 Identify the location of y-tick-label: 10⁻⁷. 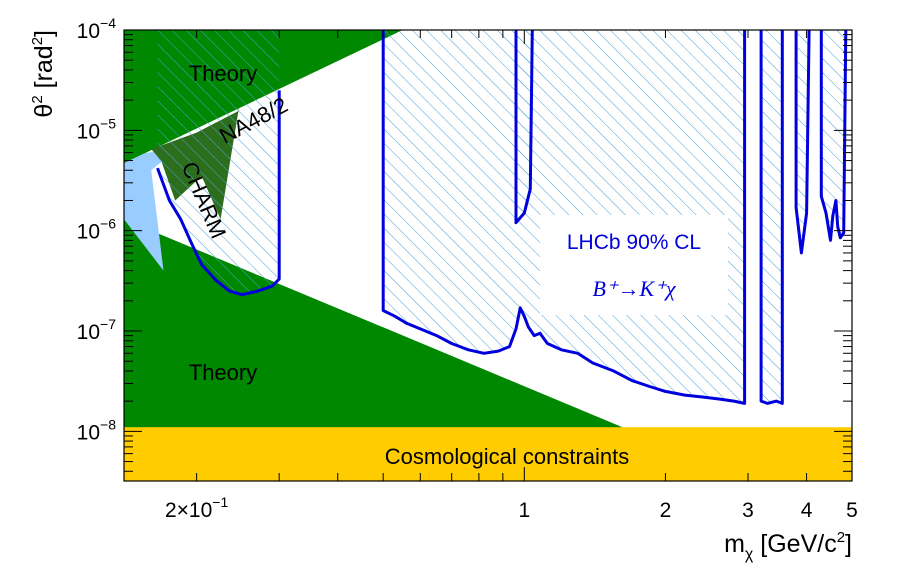
(97, 330).